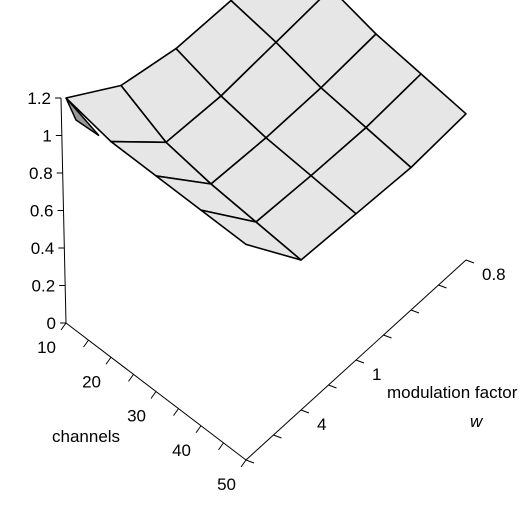  What do you see at coordinates (285, 414) in the screenshot?
I see `labels: channels modulation factor w` at bounding box center [285, 414].